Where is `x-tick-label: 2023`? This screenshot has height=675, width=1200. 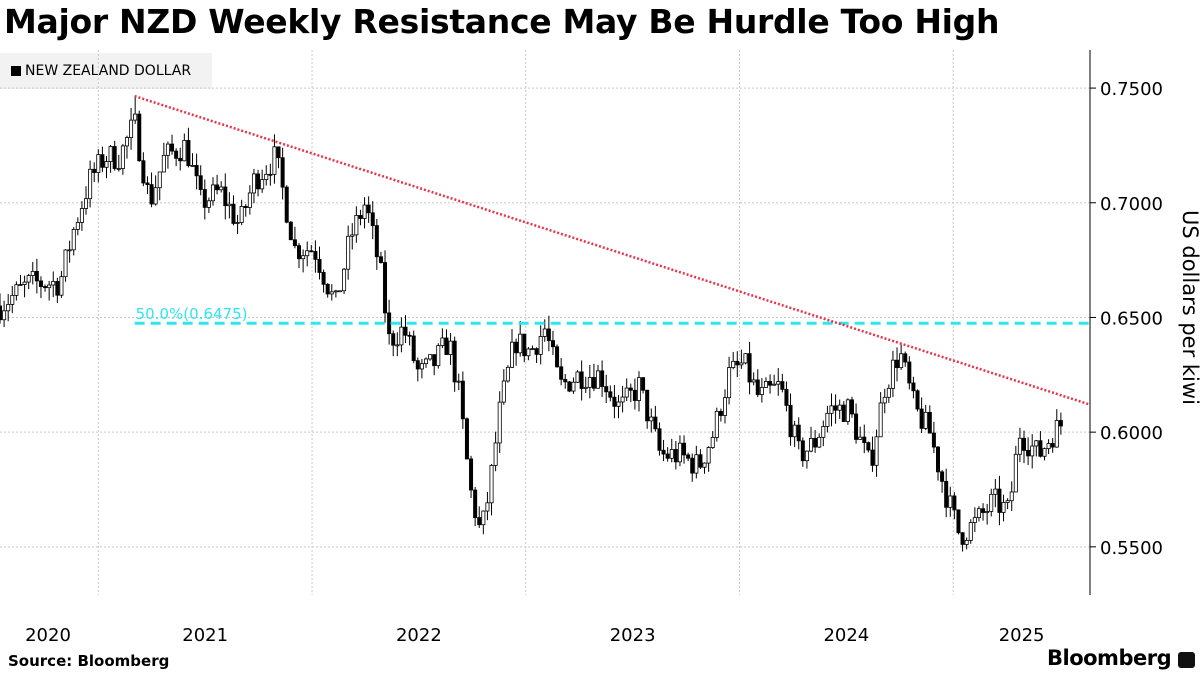
x-tick-label: 2023 is located at coordinates (633, 635).